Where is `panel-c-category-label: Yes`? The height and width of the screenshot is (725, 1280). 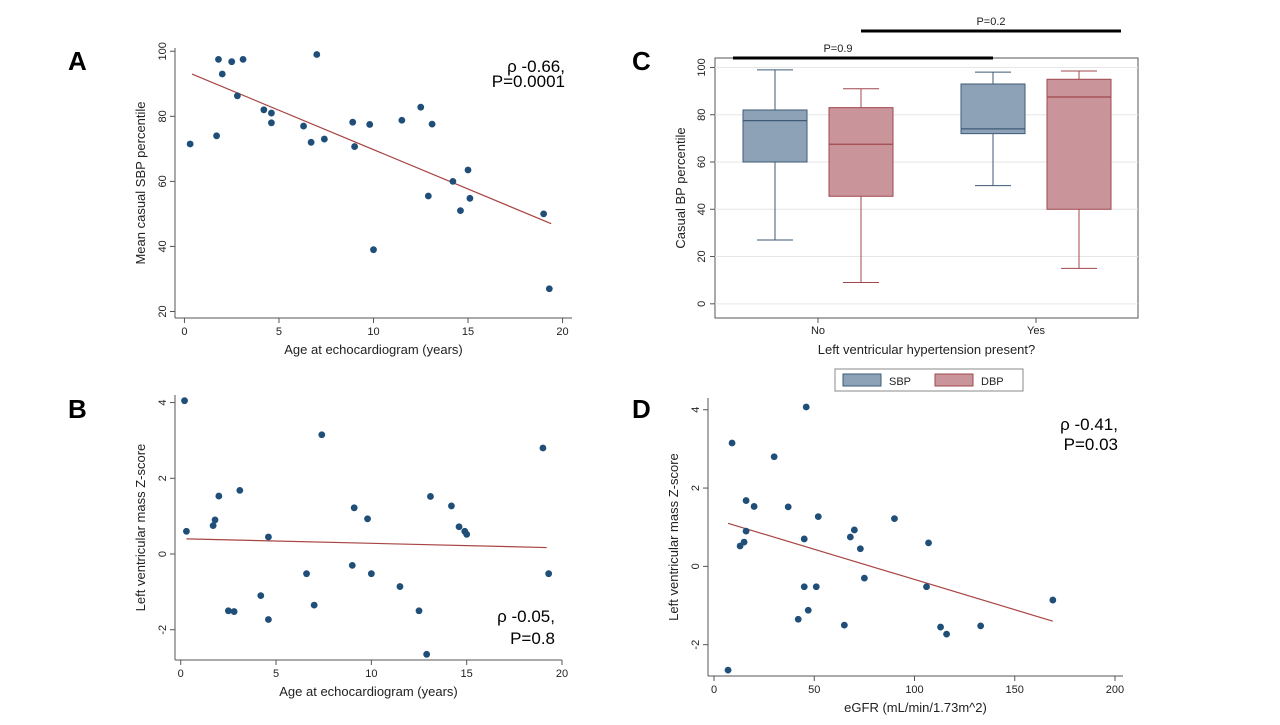
panel-c-category-label: Yes is located at coordinates (1036, 331).